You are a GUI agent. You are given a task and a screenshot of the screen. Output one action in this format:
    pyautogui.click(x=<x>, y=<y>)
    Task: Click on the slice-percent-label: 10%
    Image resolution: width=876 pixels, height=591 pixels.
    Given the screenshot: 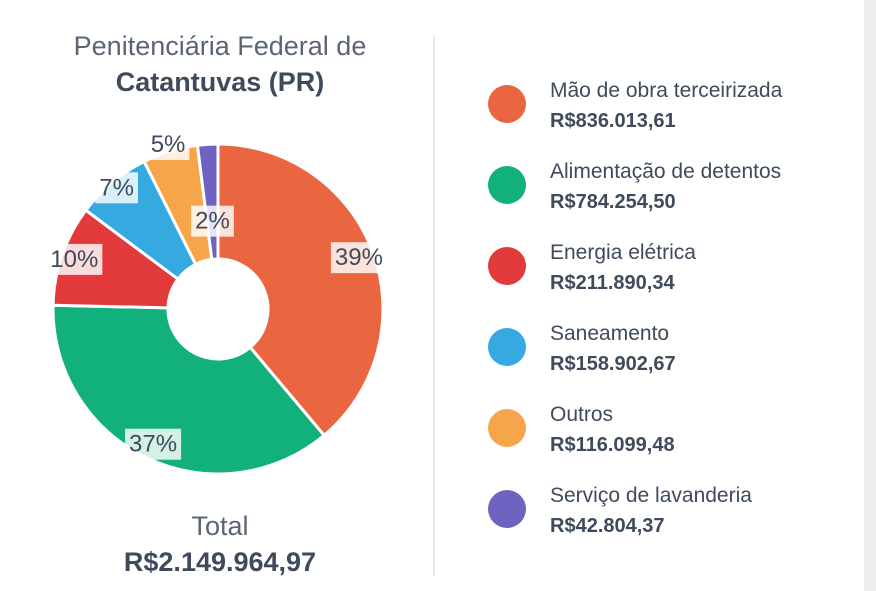 What is the action you would take?
    pyautogui.click(x=74, y=259)
    